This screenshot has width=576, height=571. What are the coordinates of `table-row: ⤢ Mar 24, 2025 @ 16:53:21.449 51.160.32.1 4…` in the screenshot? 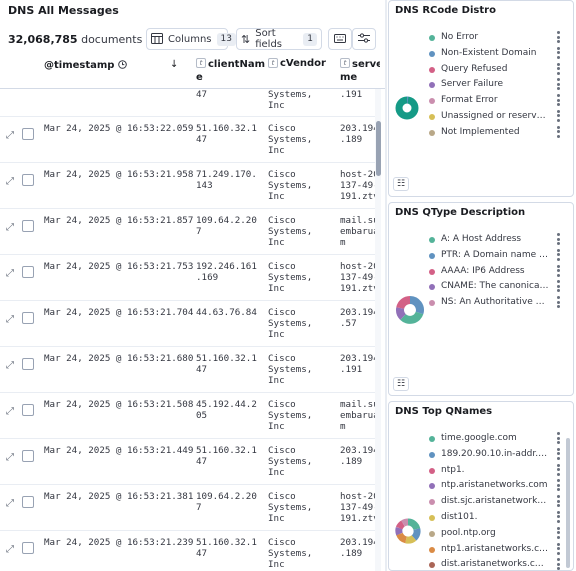 It's located at (187, 462).